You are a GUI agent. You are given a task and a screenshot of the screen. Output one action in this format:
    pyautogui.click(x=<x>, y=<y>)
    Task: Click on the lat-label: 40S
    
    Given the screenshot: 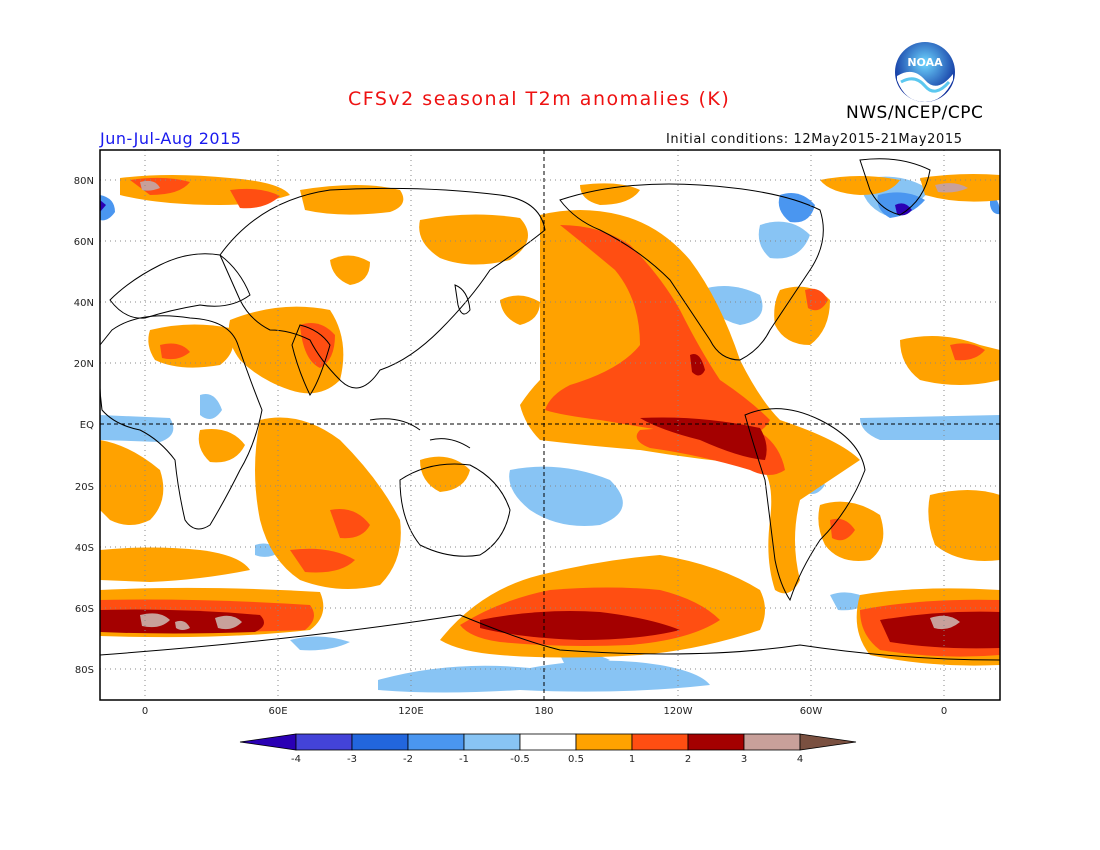 What is the action you would take?
    pyautogui.click(x=84, y=548)
    